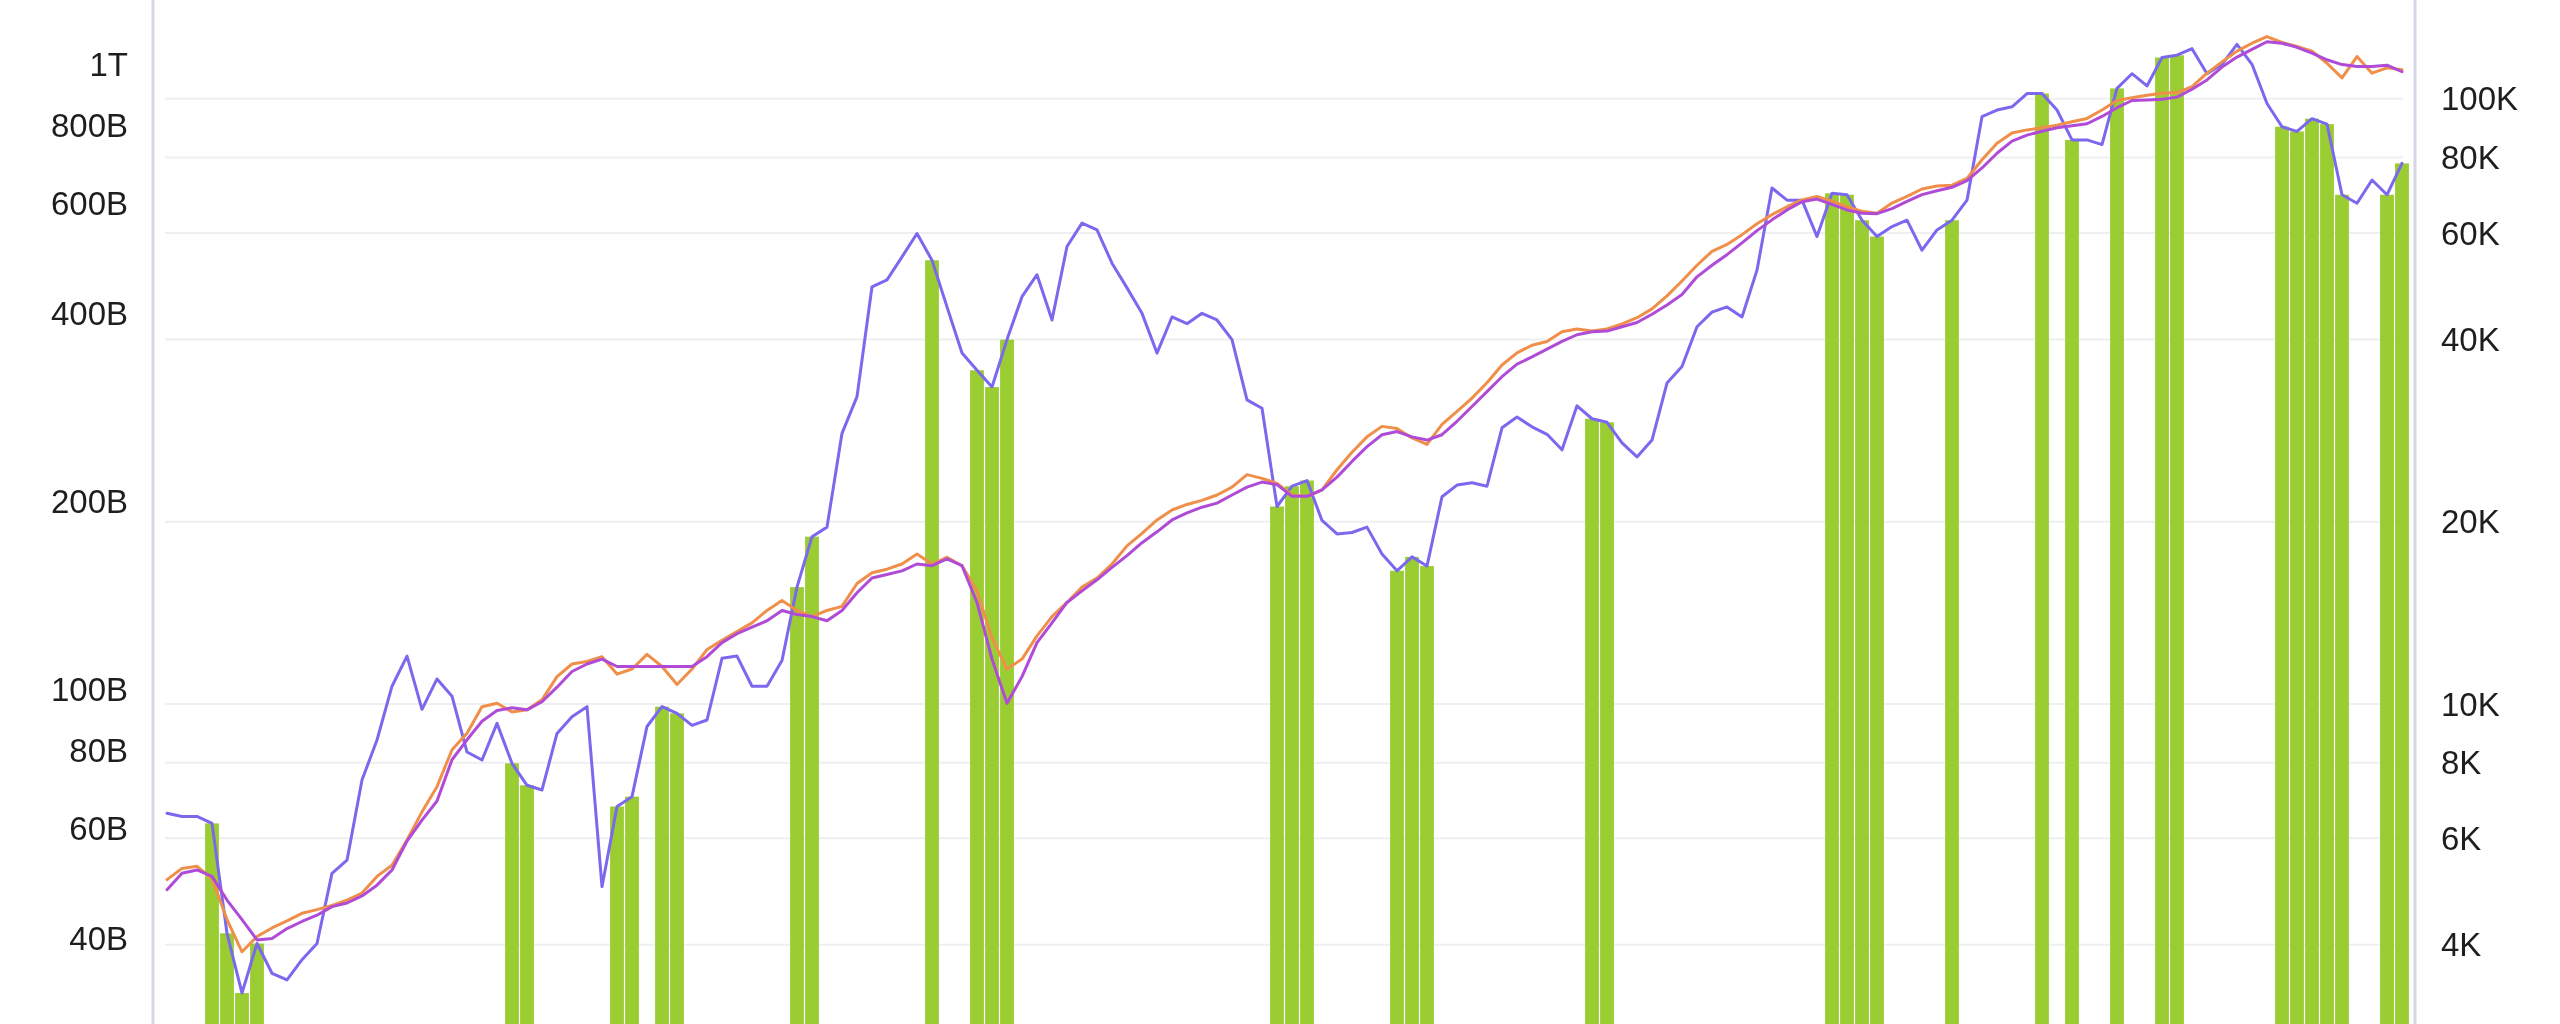  I want to click on y-tick-label: 8K, so click(2461, 763).